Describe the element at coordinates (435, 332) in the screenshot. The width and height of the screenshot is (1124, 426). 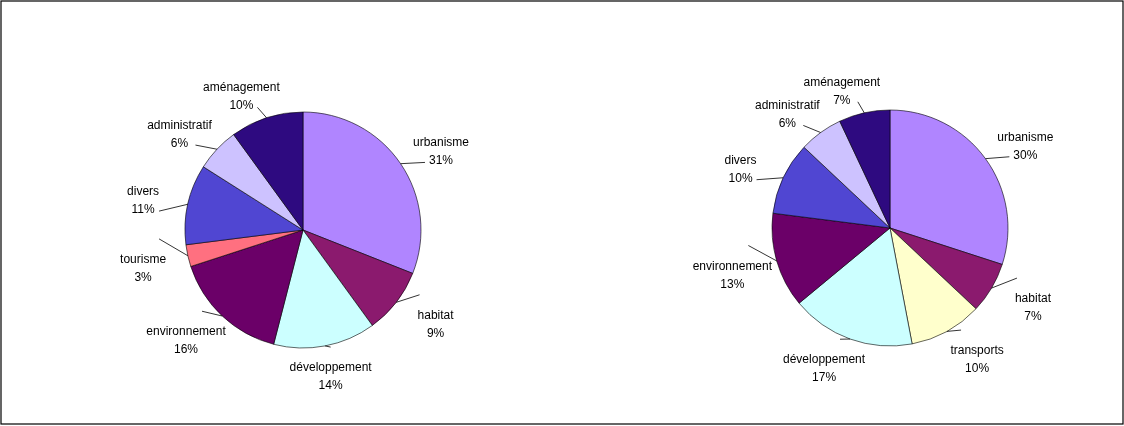
I see `data-label: 9%` at that location.